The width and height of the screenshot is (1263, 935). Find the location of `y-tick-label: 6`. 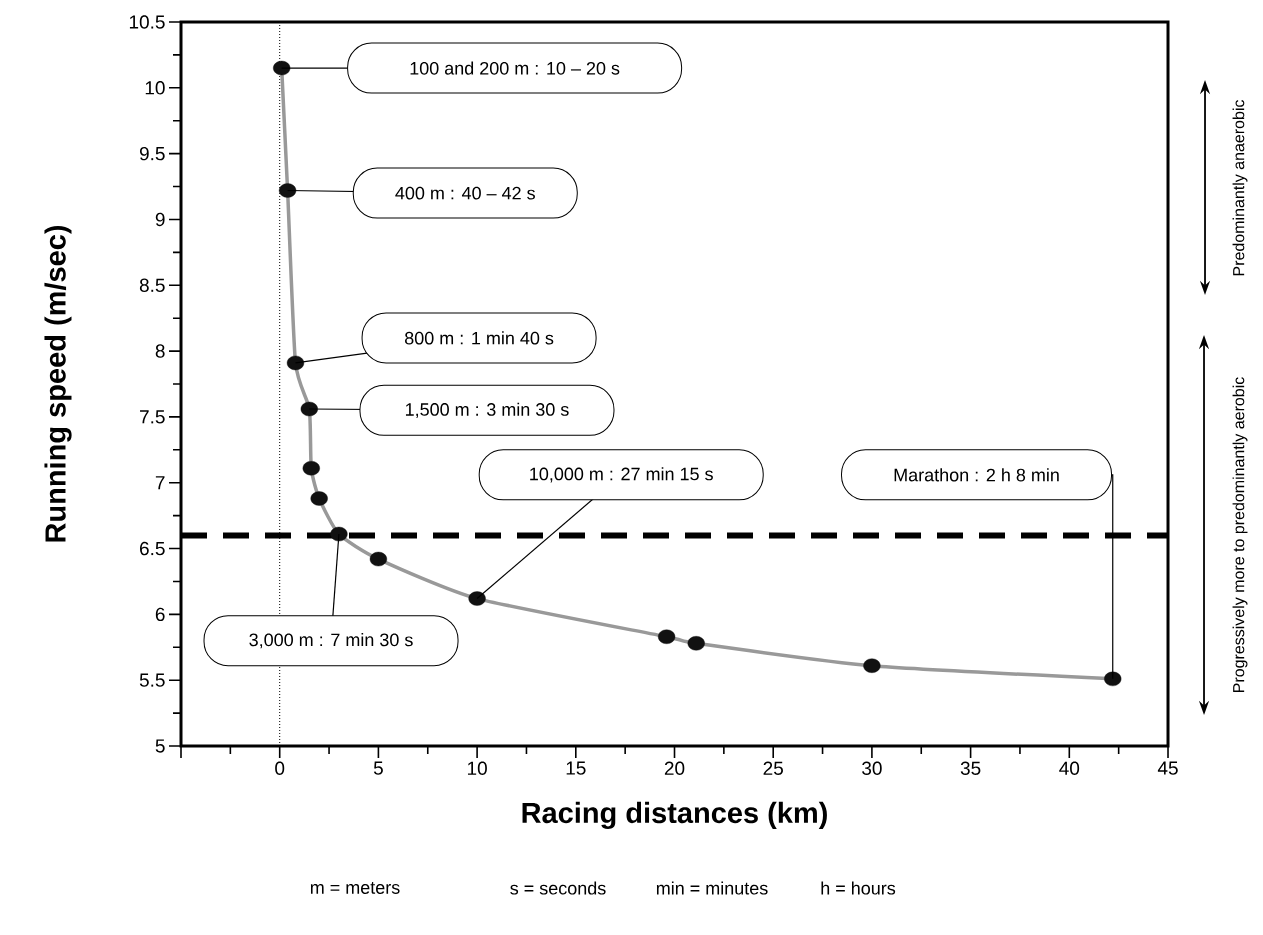

y-tick-label: 6 is located at coordinates (160, 614).